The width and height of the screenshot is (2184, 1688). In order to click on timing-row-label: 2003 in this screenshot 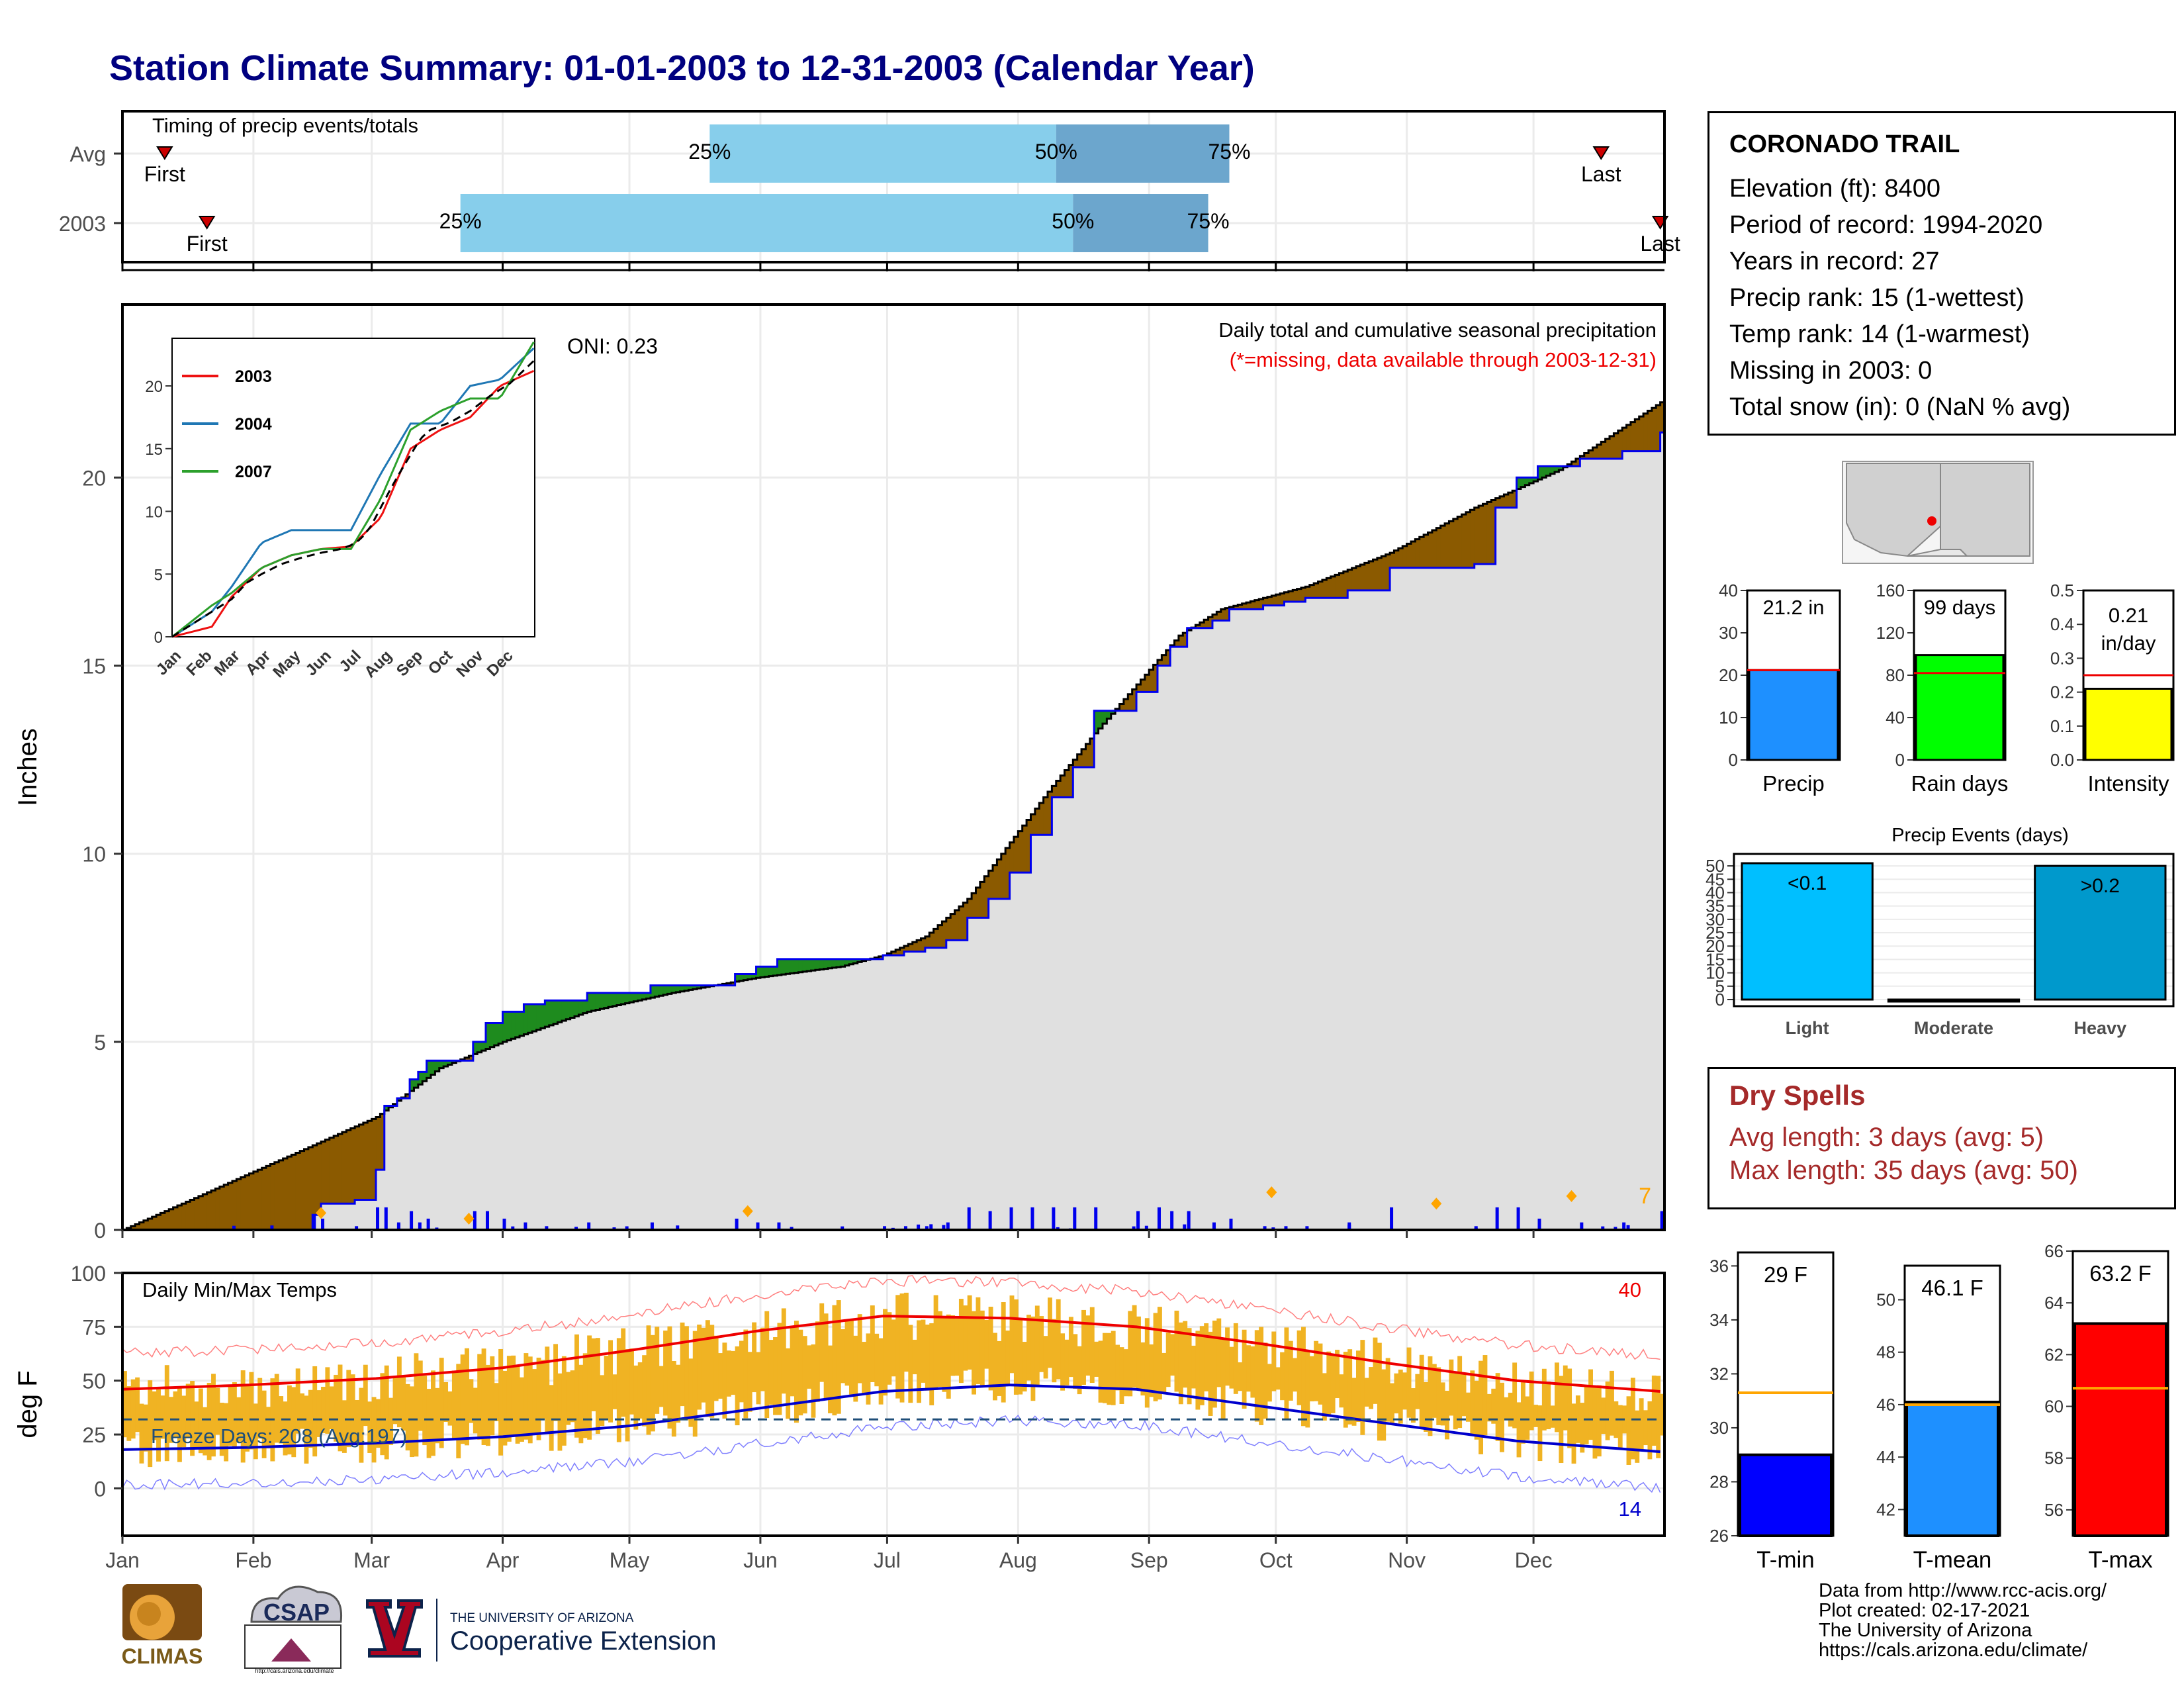, I will do `click(82, 224)`.